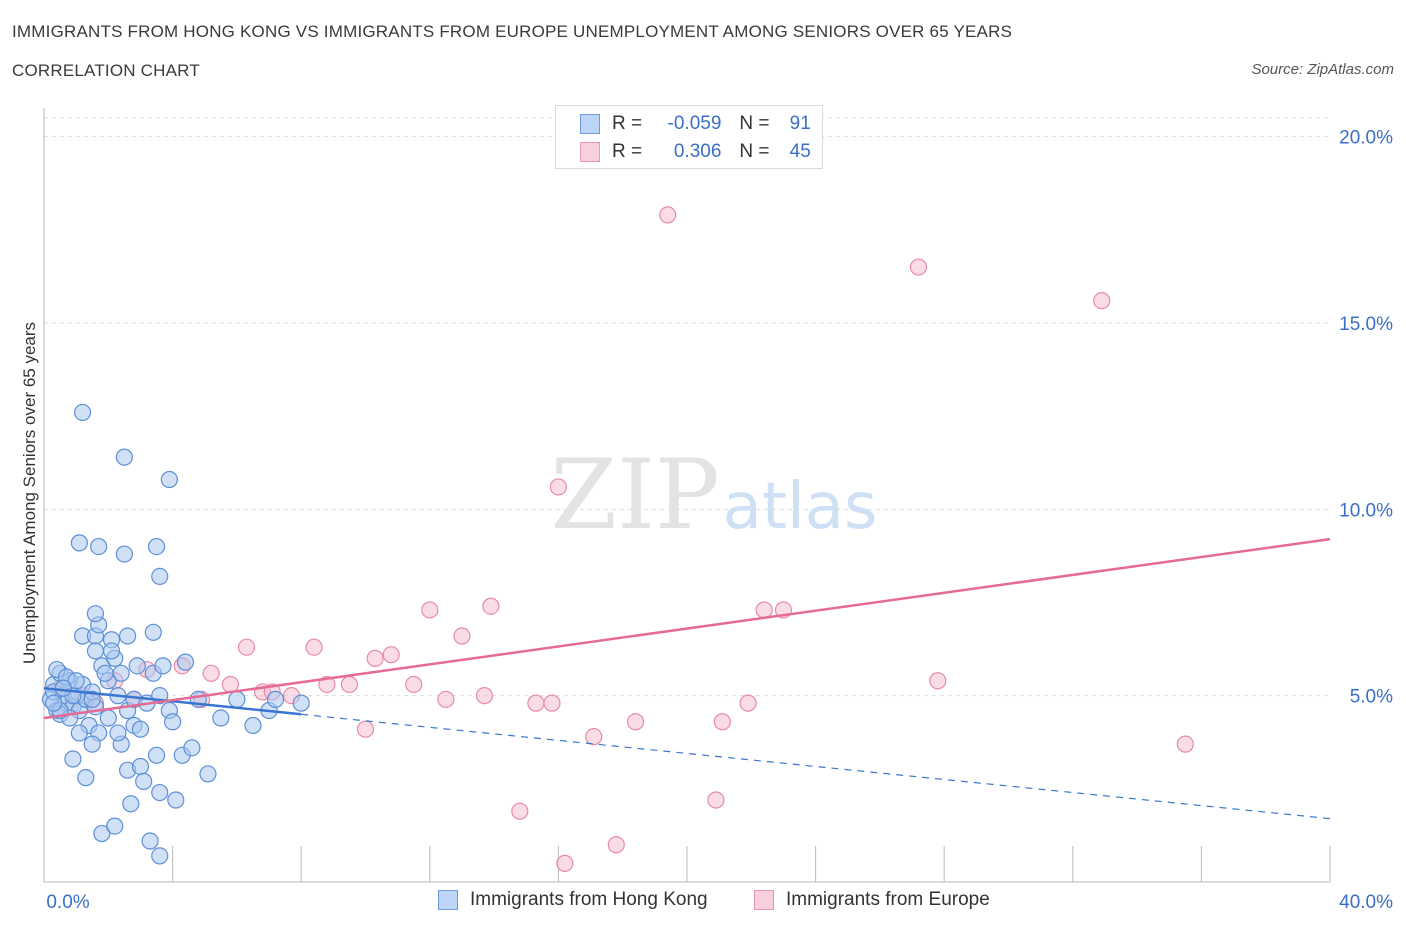 The width and height of the screenshot is (1406, 930). What do you see at coordinates (590, 152) in the screenshot?
I see `legend-swatch-pink` at bounding box center [590, 152].